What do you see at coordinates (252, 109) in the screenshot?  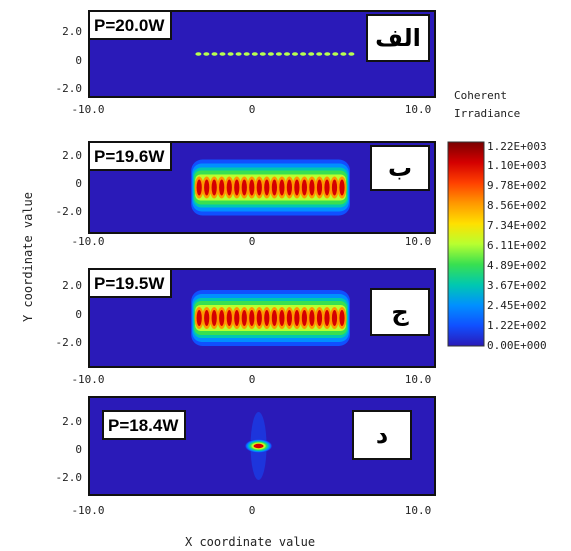 I see `xtick-a-mid: 0` at bounding box center [252, 109].